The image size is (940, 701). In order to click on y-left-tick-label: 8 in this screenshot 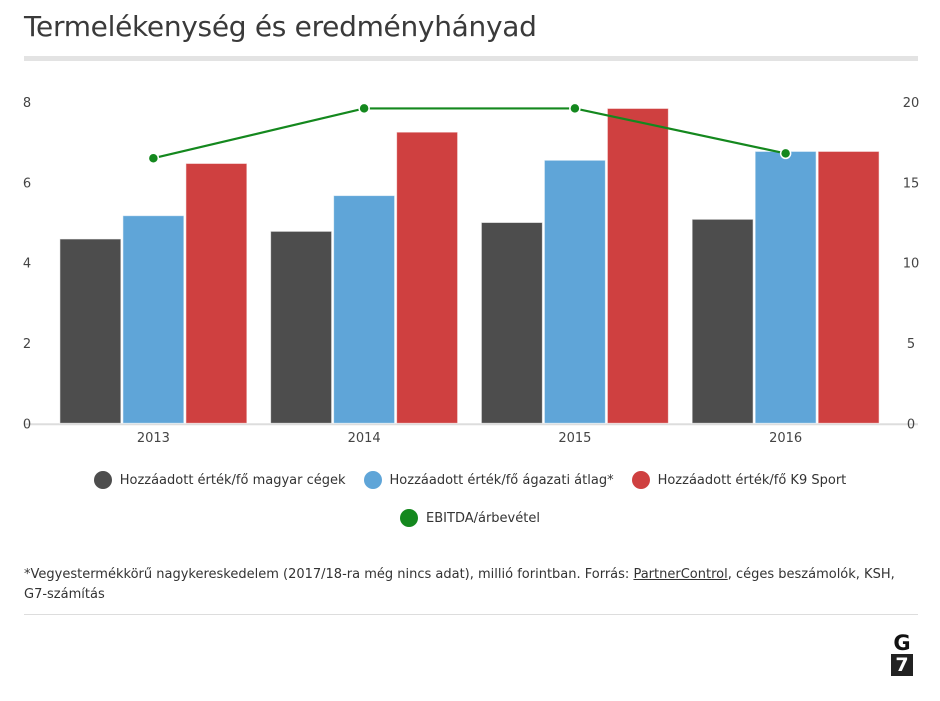, I will do `click(27, 103)`.